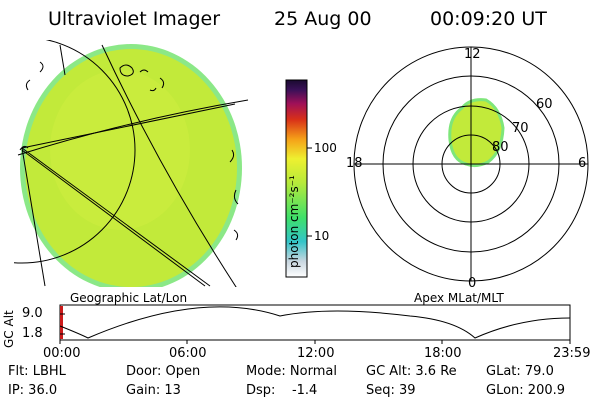 The width and height of the screenshot is (600, 400). What do you see at coordinates (459, 298) in the screenshot?
I see `polar-caption: Apex MLat/MLT` at bounding box center [459, 298].